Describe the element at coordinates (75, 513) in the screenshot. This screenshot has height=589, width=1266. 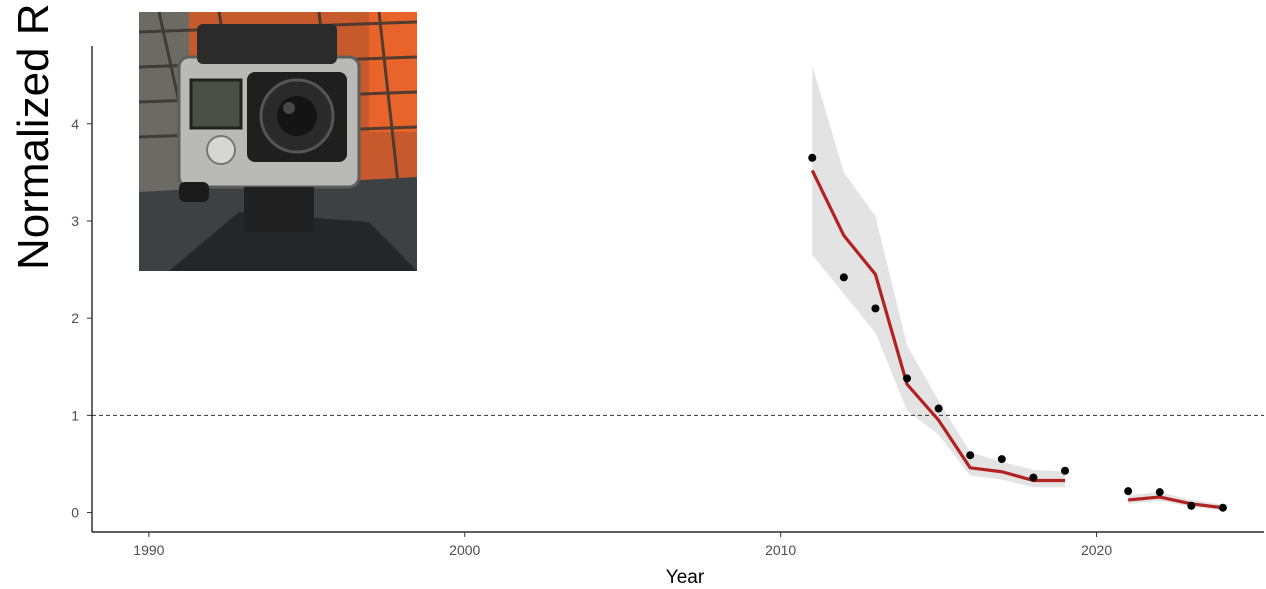
I see `y-tick-label: 0` at that location.